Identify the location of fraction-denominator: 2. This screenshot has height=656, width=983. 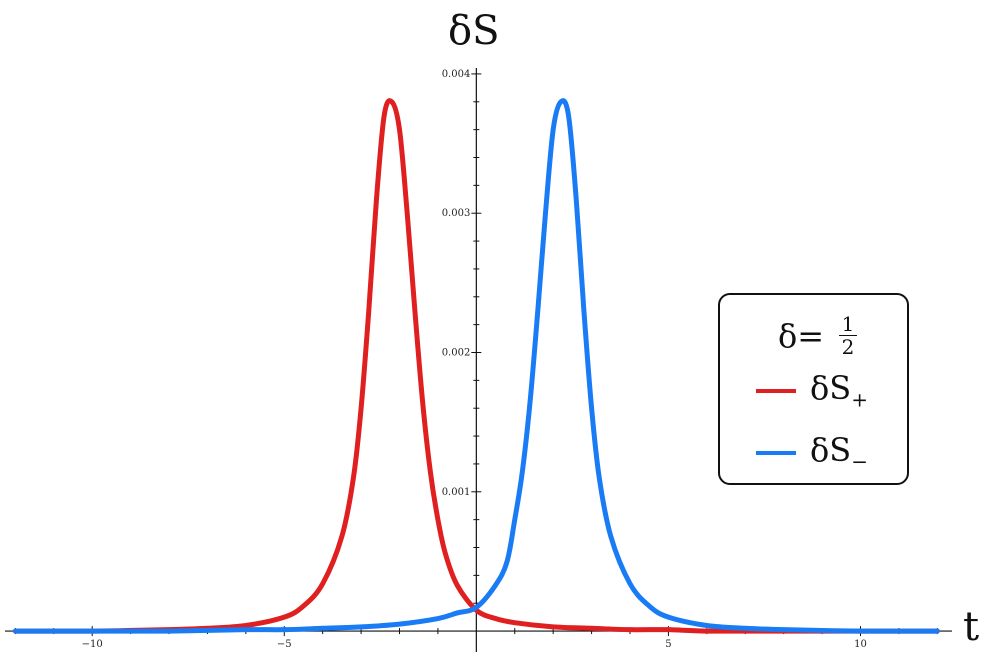
(848, 347).